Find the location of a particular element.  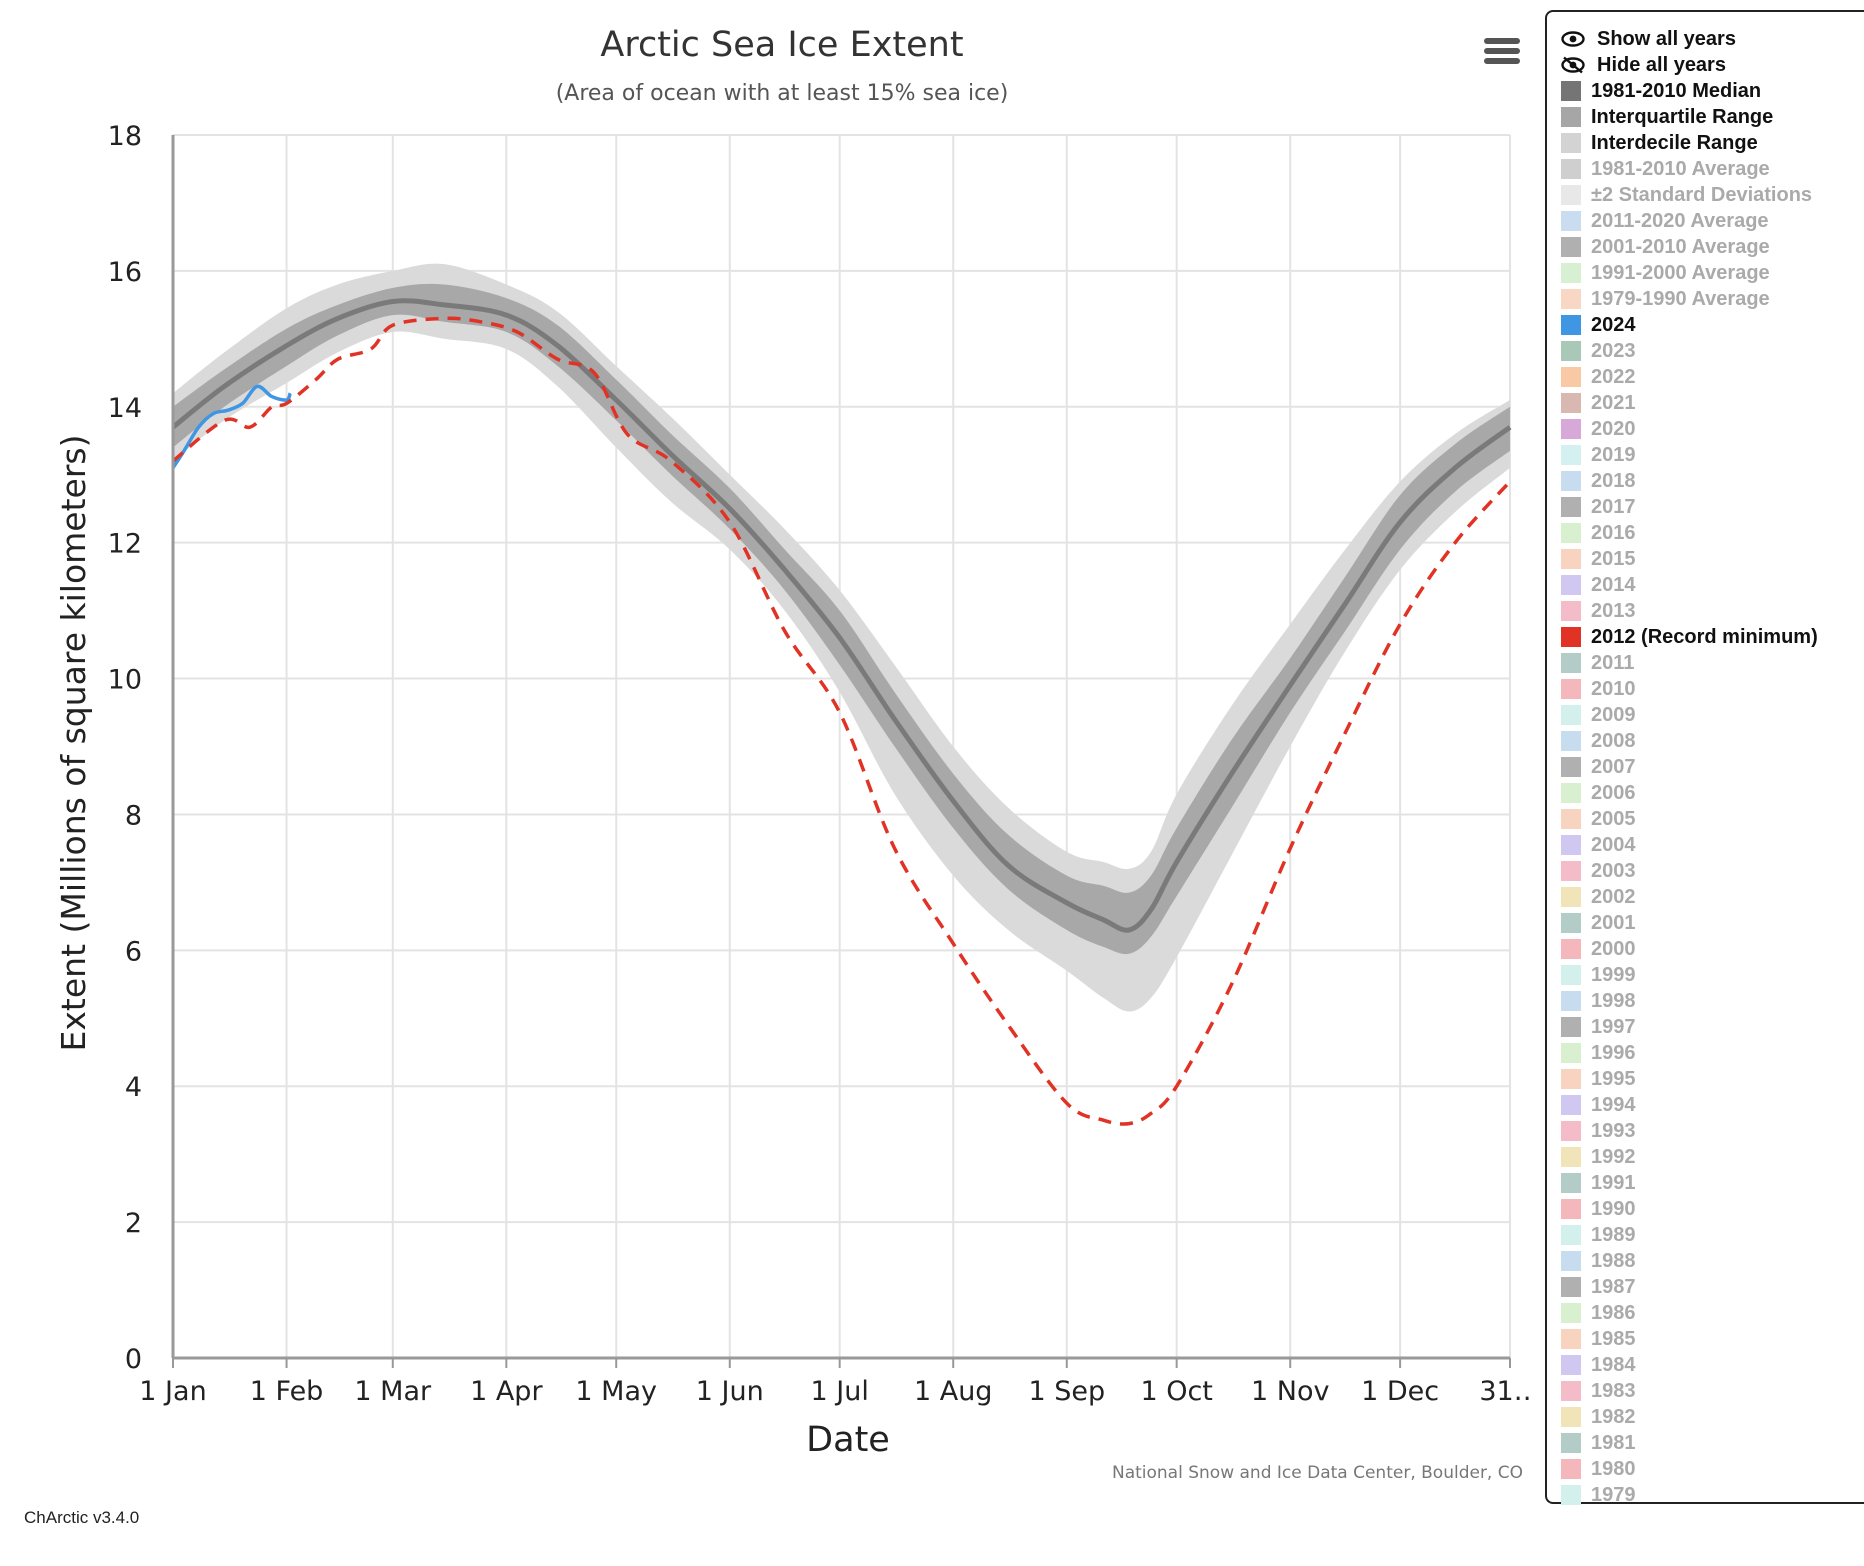

legend-item: 1995 is located at coordinates (1712, 1079).